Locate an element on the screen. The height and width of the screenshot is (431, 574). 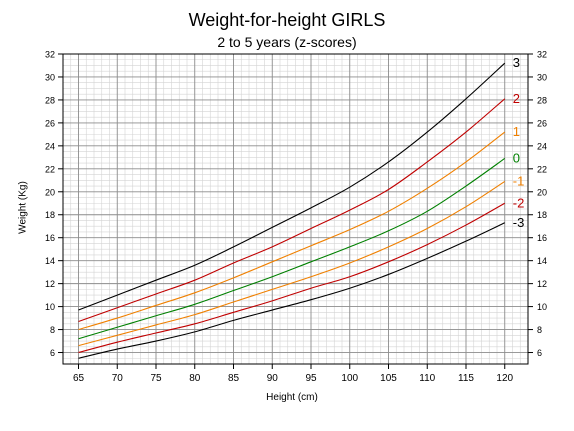
series-label-zminus3: -3 is located at coordinates (519, 222).